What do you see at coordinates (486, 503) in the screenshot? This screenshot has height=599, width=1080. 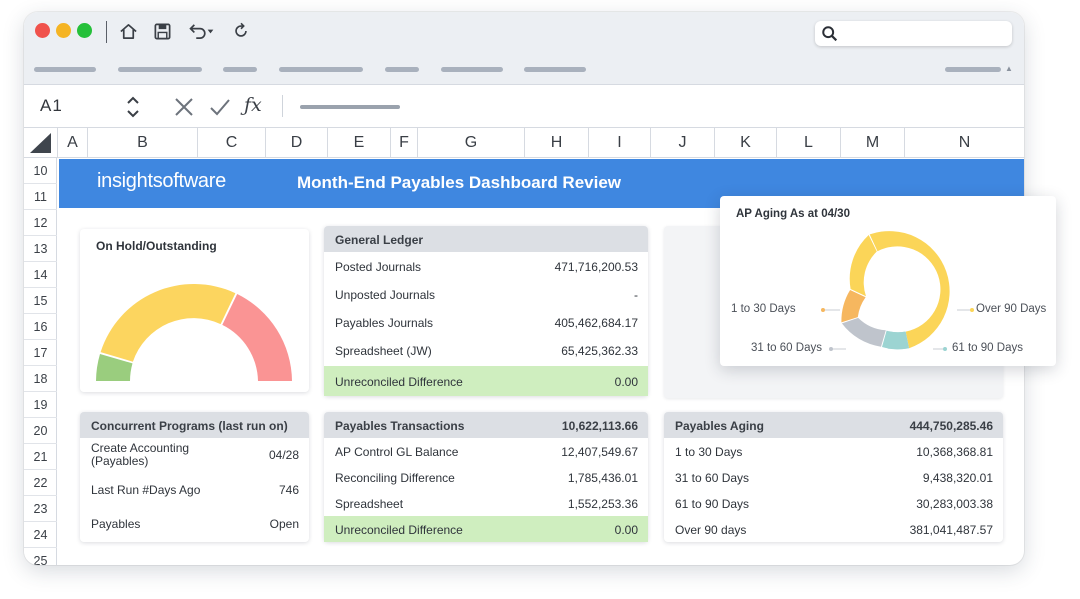 I see `table-row: Spreadsheet 1,552,253.36` at bounding box center [486, 503].